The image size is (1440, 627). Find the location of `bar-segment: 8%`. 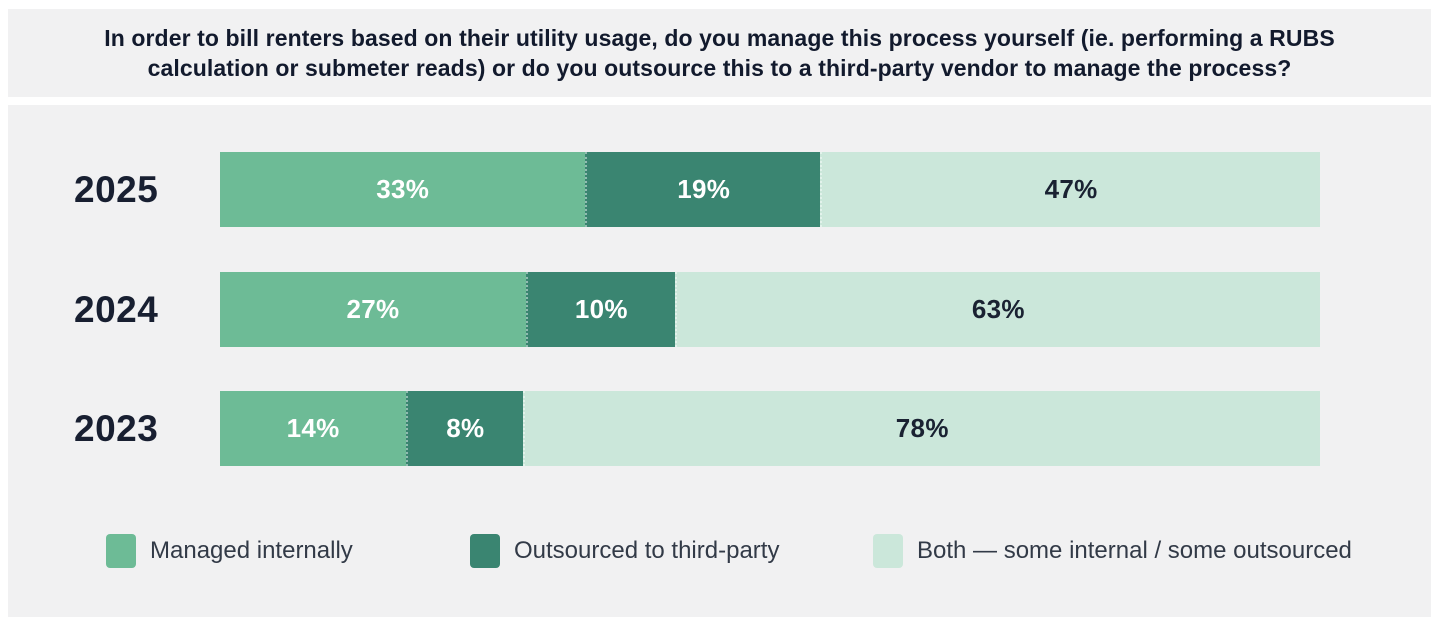

bar-segment: 8% is located at coordinates (464, 428).